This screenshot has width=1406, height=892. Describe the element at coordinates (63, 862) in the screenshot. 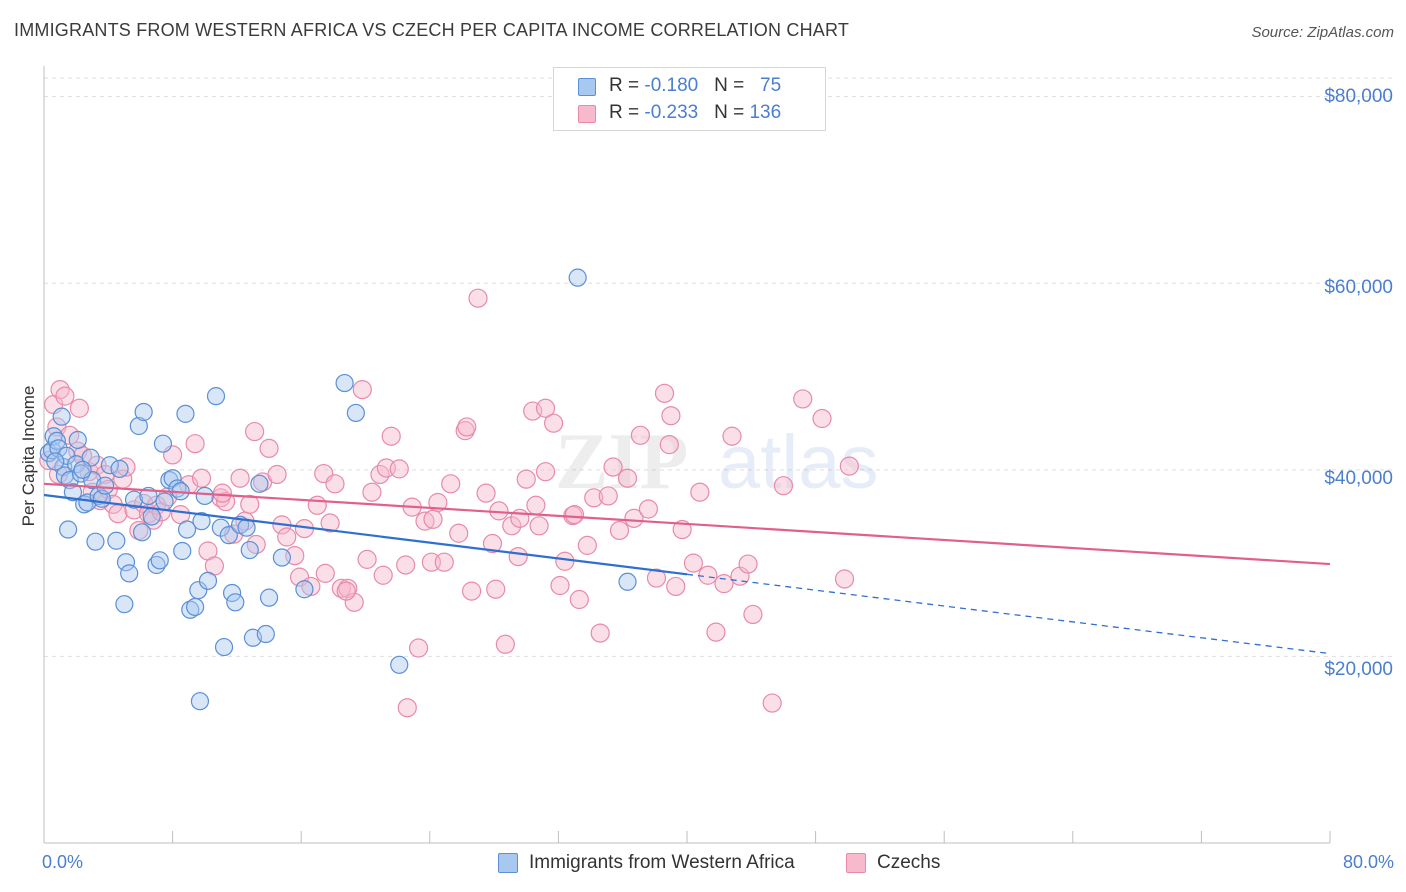

I see `x-tick-label-min: 0.0%` at that location.